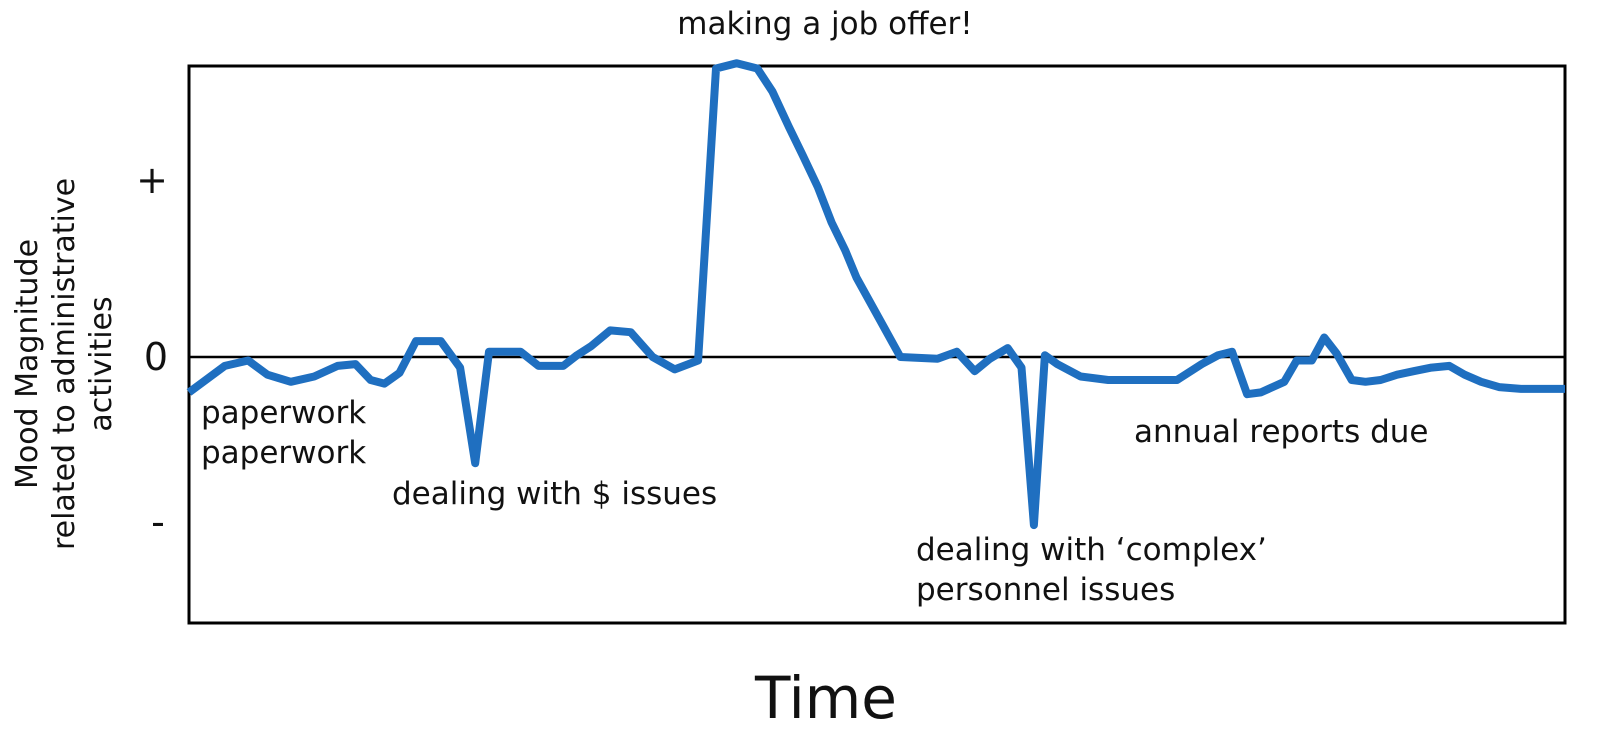  I want to click on y-axis-label-line: activities, so click(101, 363).